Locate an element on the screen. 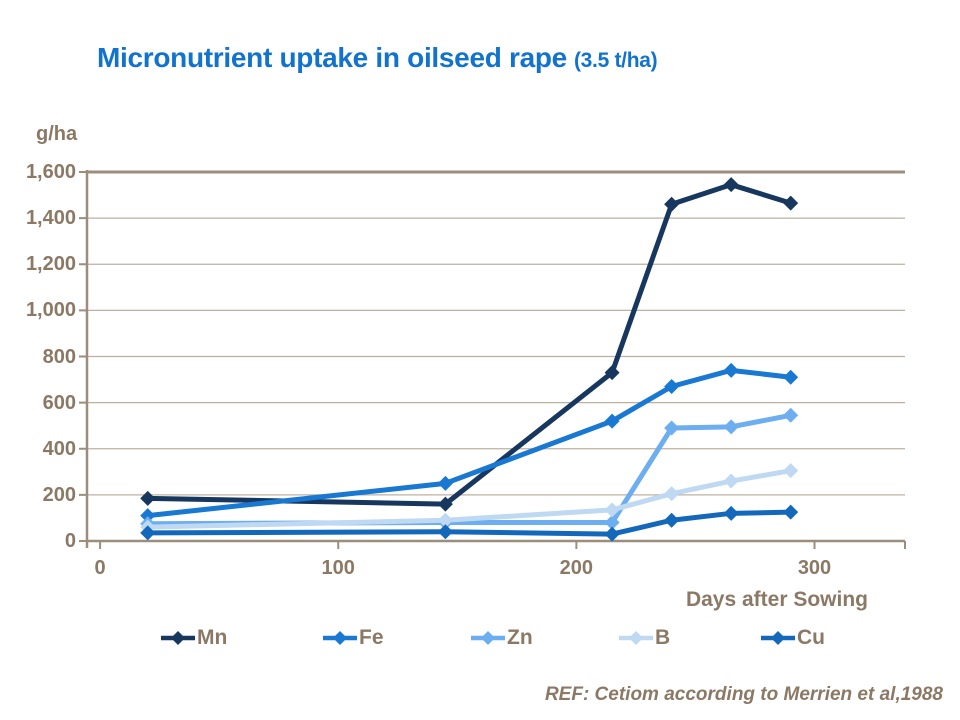 The height and width of the screenshot is (720, 960). legend-item-cu: Cu is located at coordinates (792, 638).